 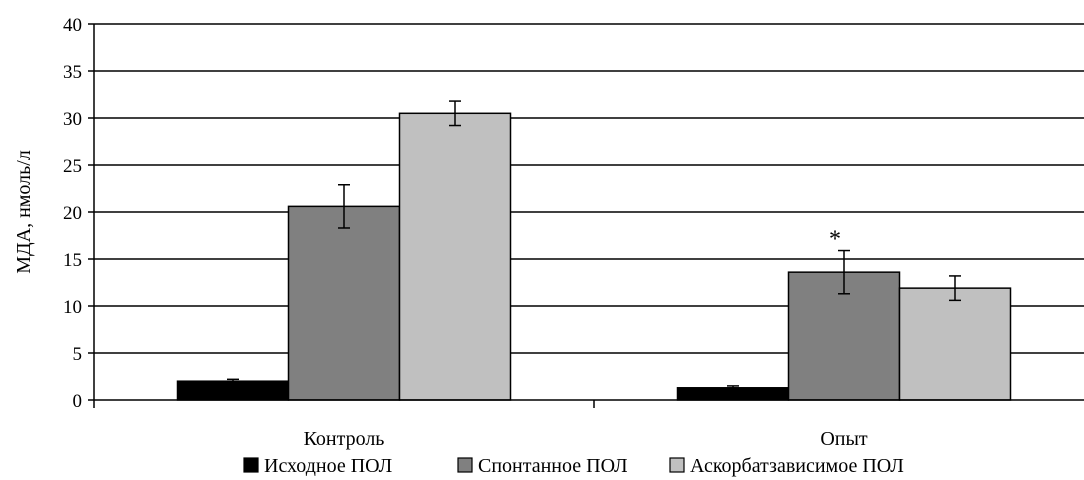 I want to click on y-tick-label: 30, so click(x=72, y=119).